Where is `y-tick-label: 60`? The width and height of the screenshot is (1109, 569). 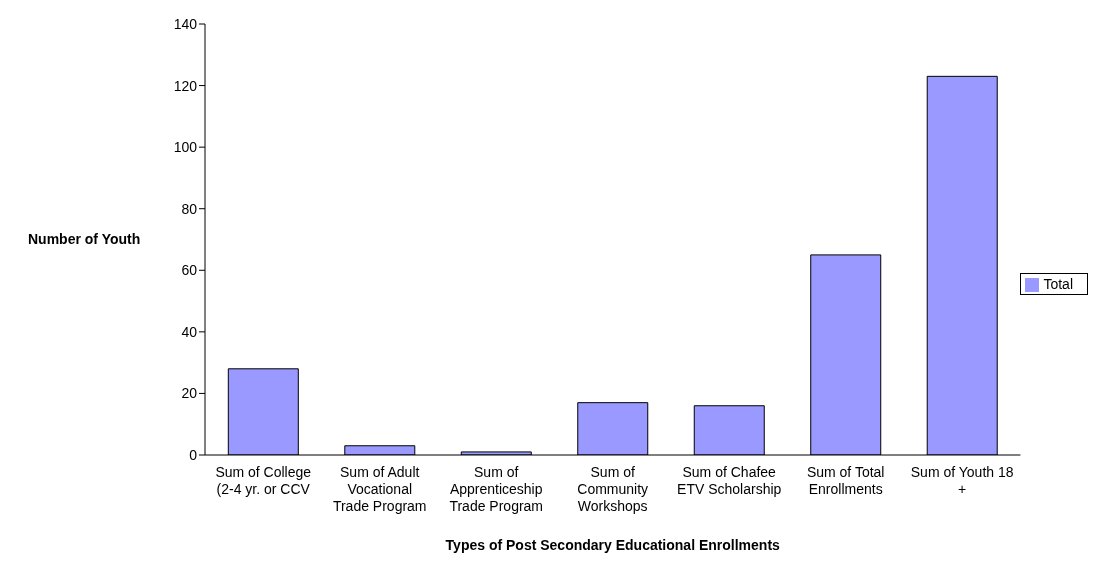 y-tick-label: 60 is located at coordinates (189, 270).